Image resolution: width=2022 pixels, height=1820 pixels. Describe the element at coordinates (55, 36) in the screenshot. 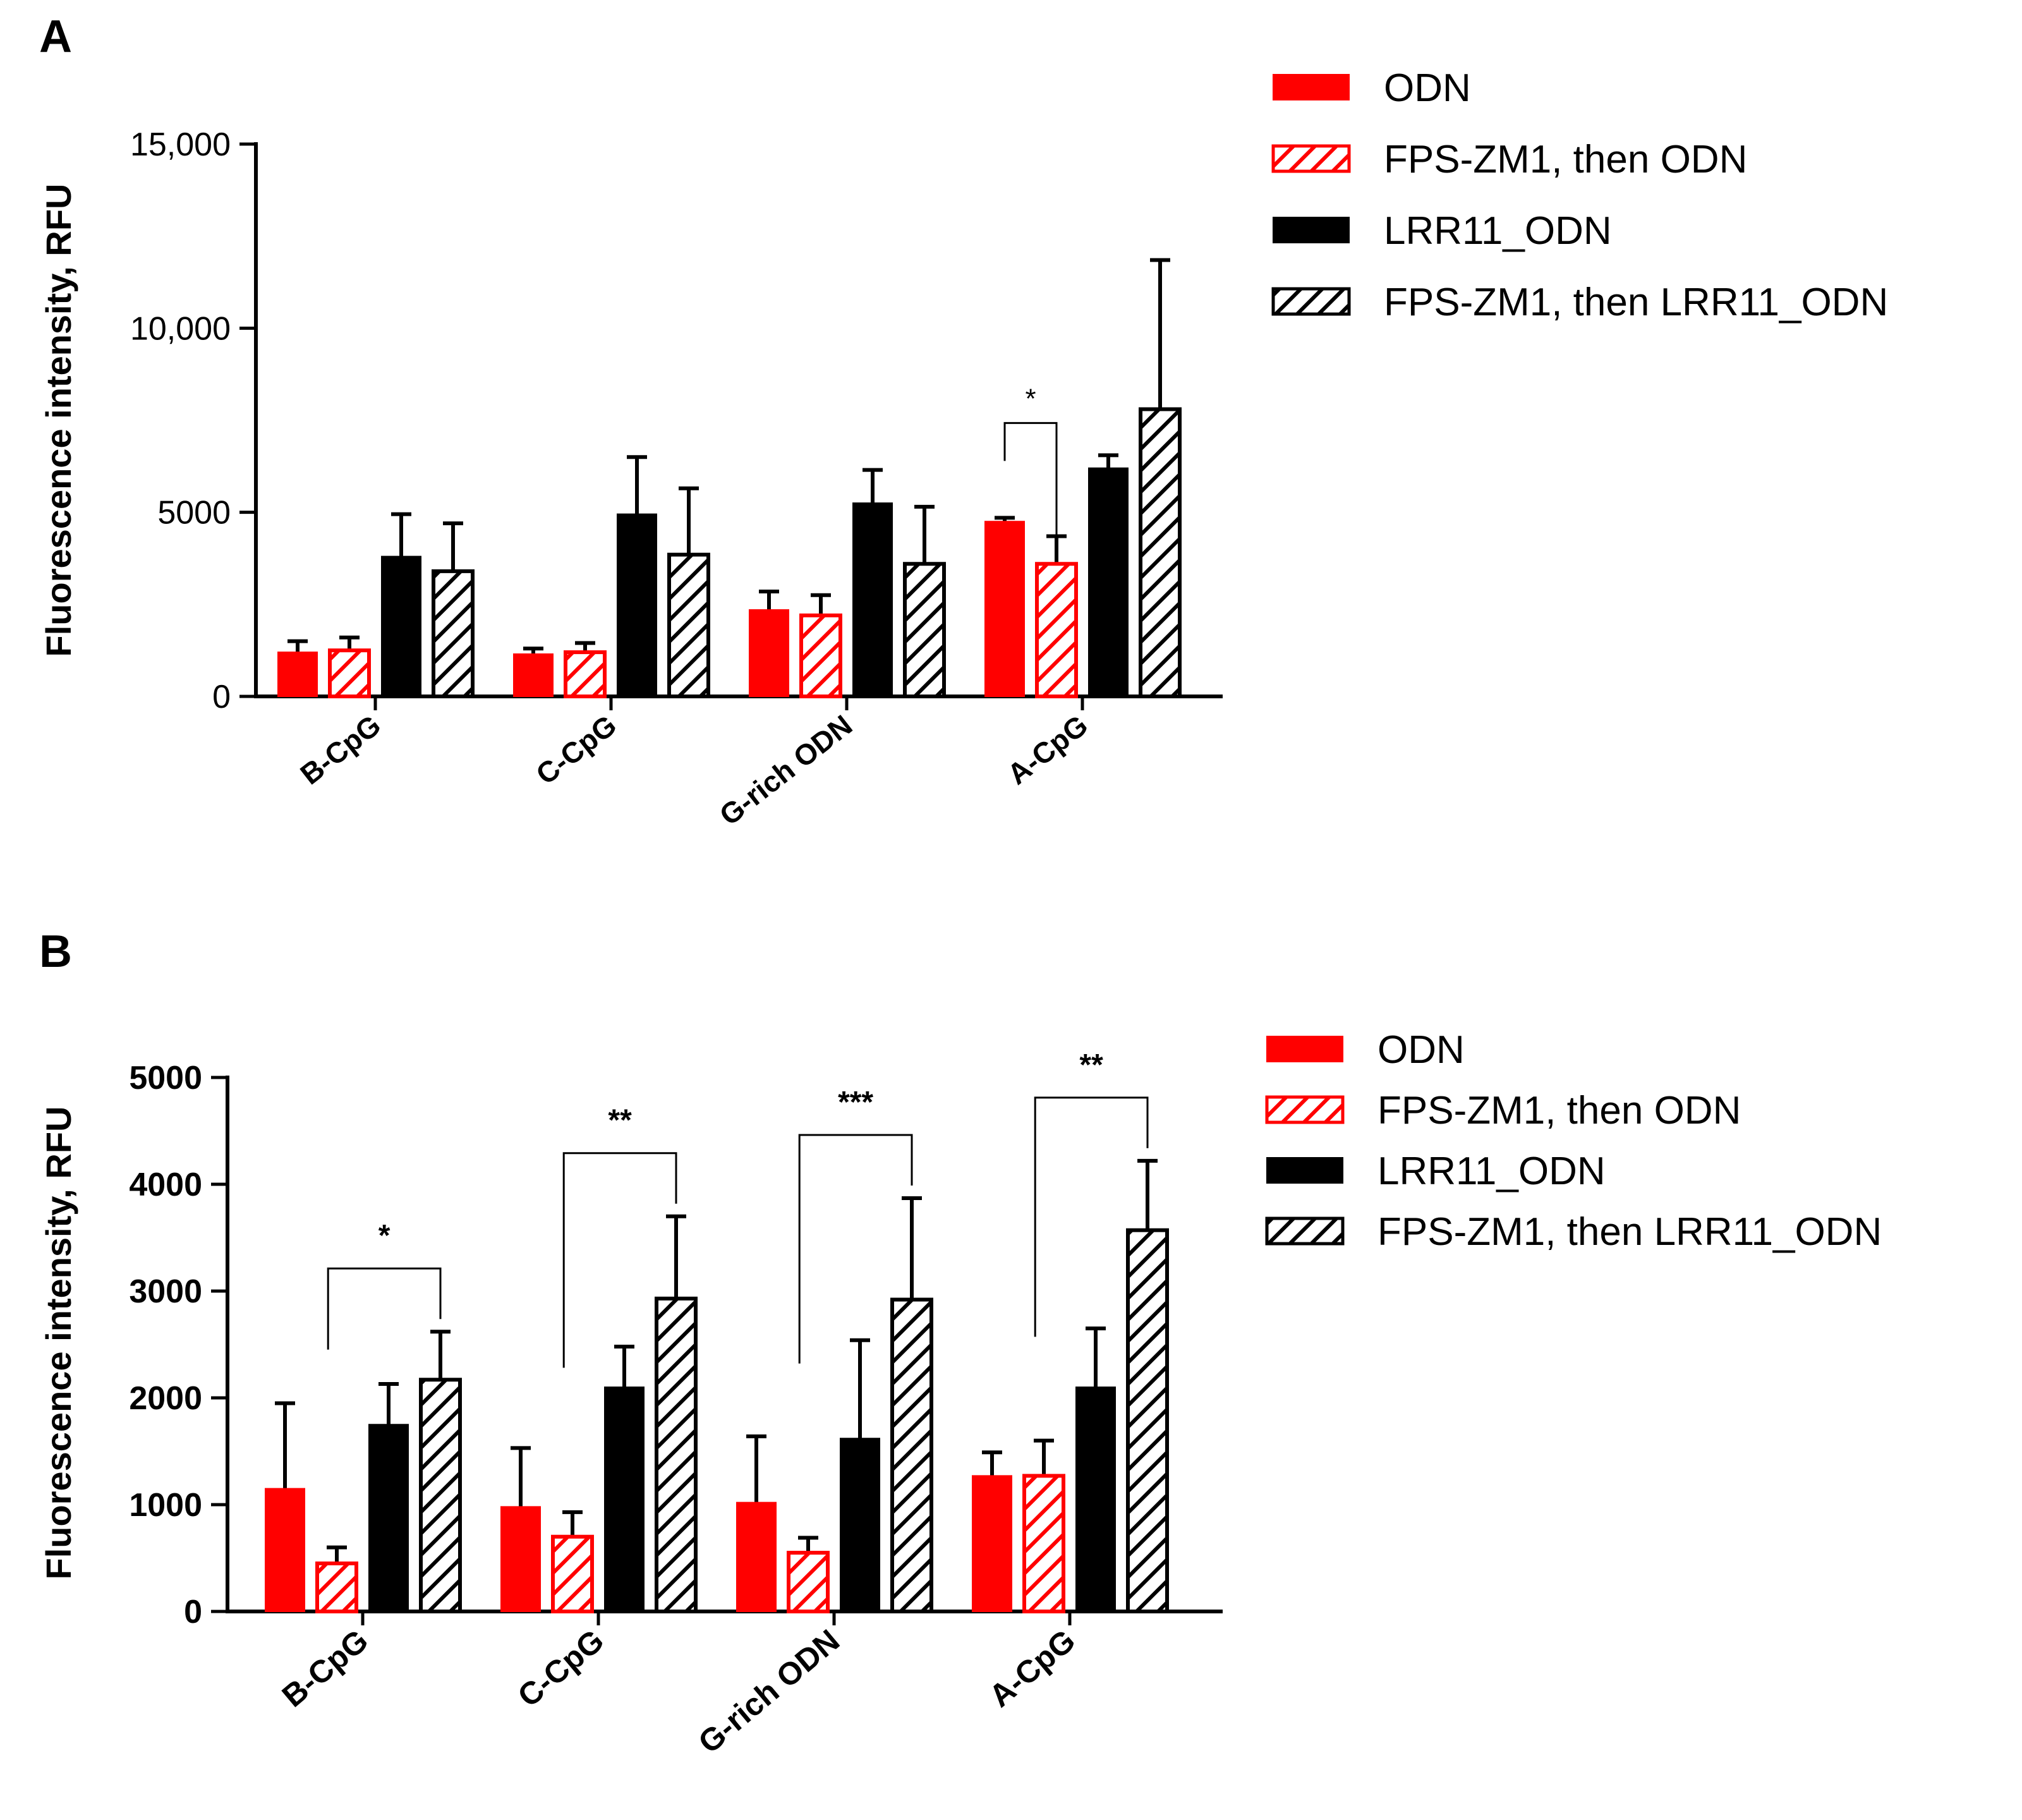

I see `panel-label-a: A` at that location.